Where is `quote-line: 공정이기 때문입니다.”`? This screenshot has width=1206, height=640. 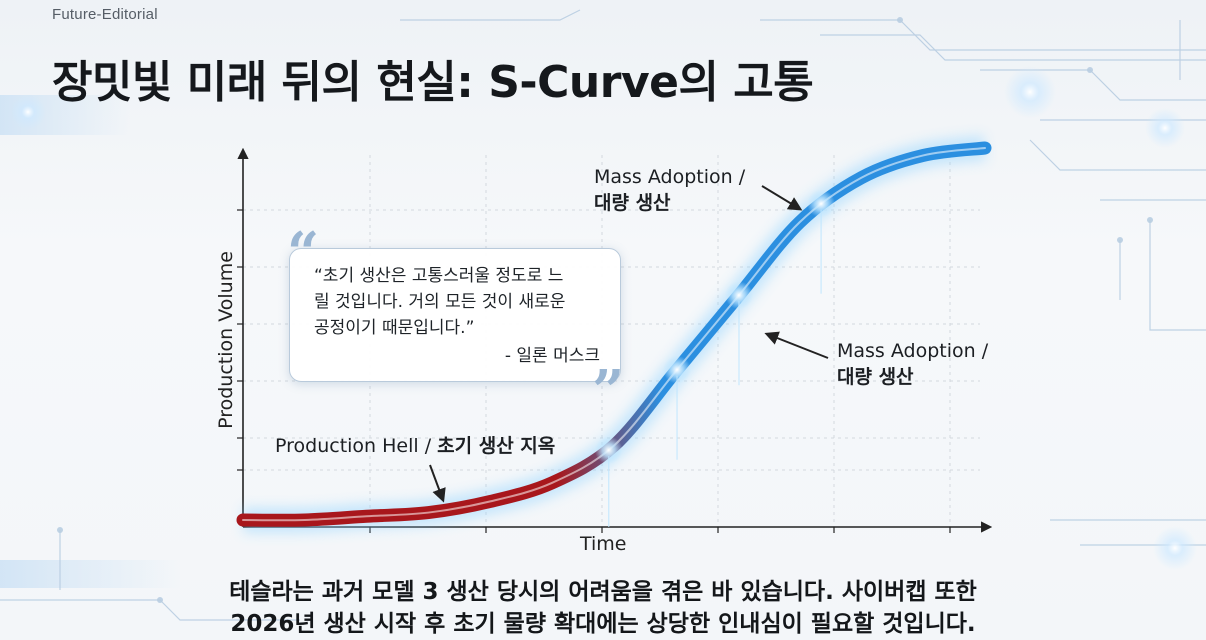
quote-line: 공정이기 때문입니다.” is located at coordinates (394, 328).